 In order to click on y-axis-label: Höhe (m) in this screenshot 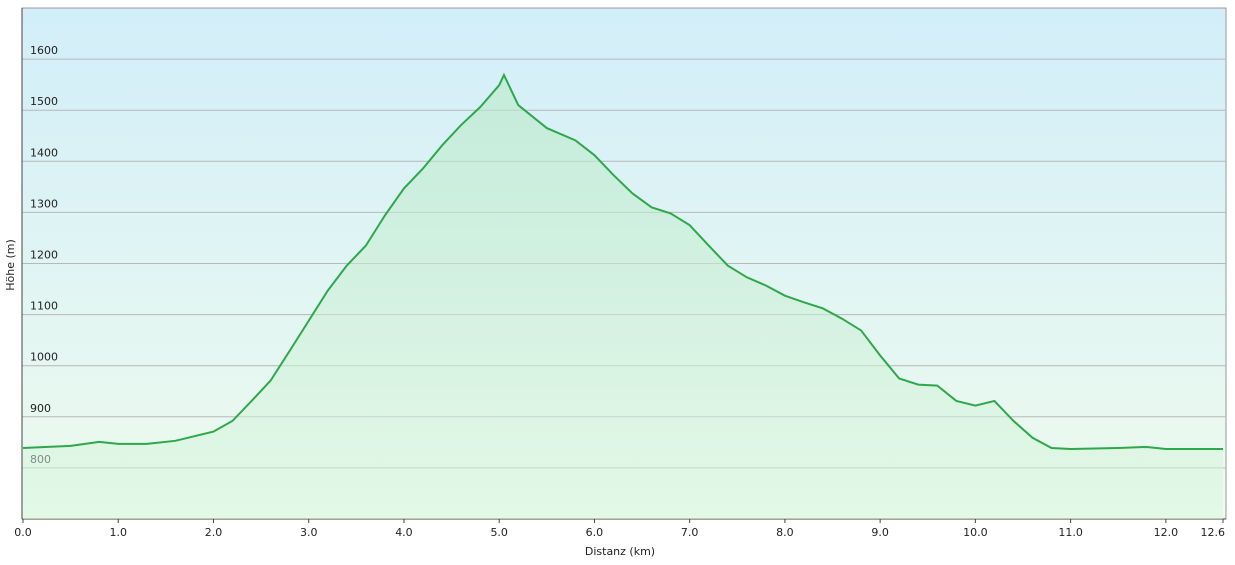, I will do `click(10, 265)`.